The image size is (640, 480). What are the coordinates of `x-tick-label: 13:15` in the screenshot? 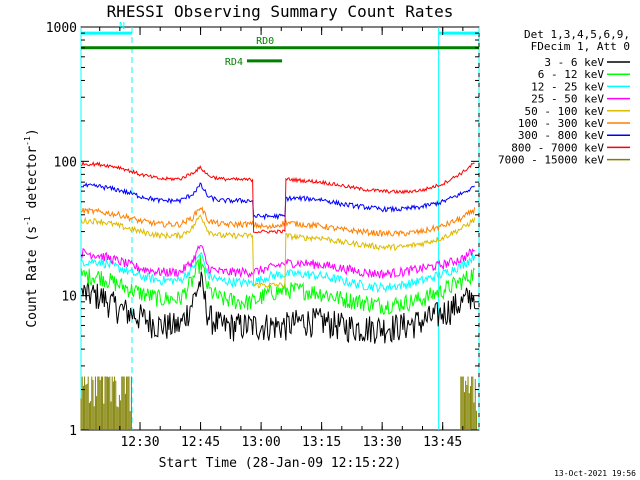 It's located at (321, 442).